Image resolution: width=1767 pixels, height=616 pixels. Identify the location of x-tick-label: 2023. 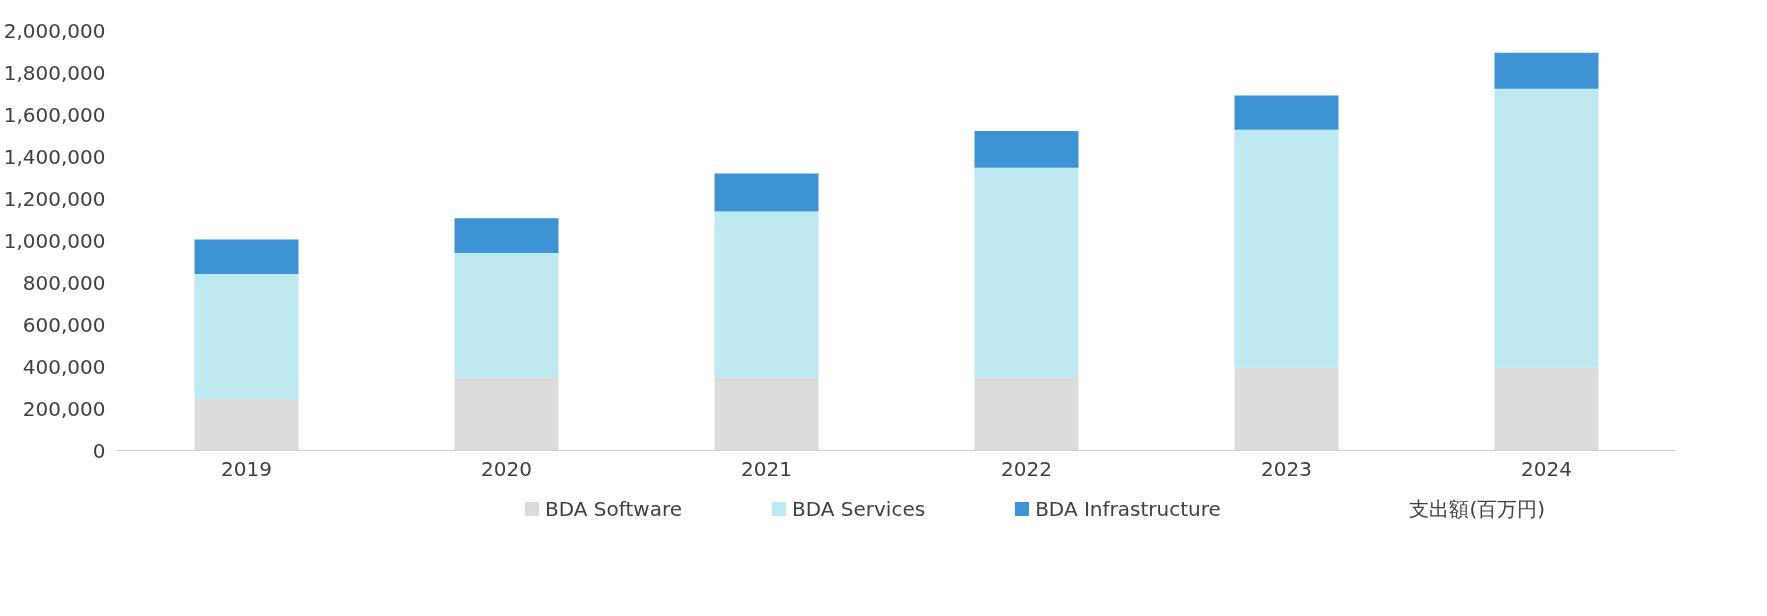
(1286, 468).